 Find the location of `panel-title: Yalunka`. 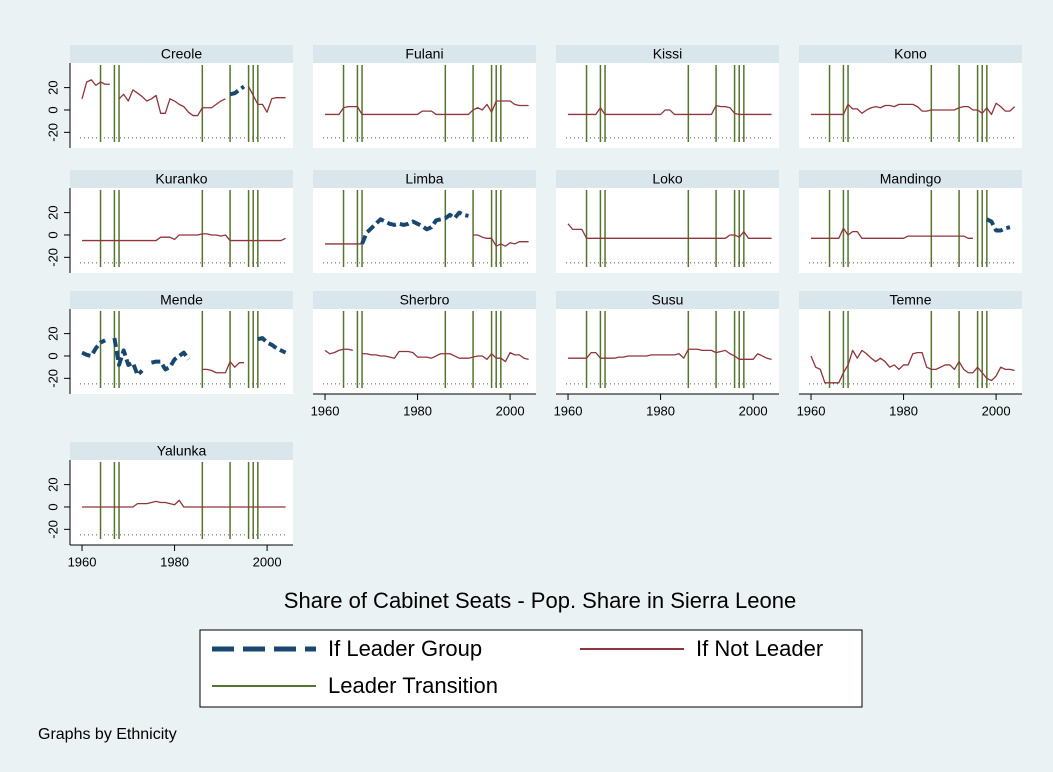

panel-title: Yalunka is located at coordinates (182, 451).